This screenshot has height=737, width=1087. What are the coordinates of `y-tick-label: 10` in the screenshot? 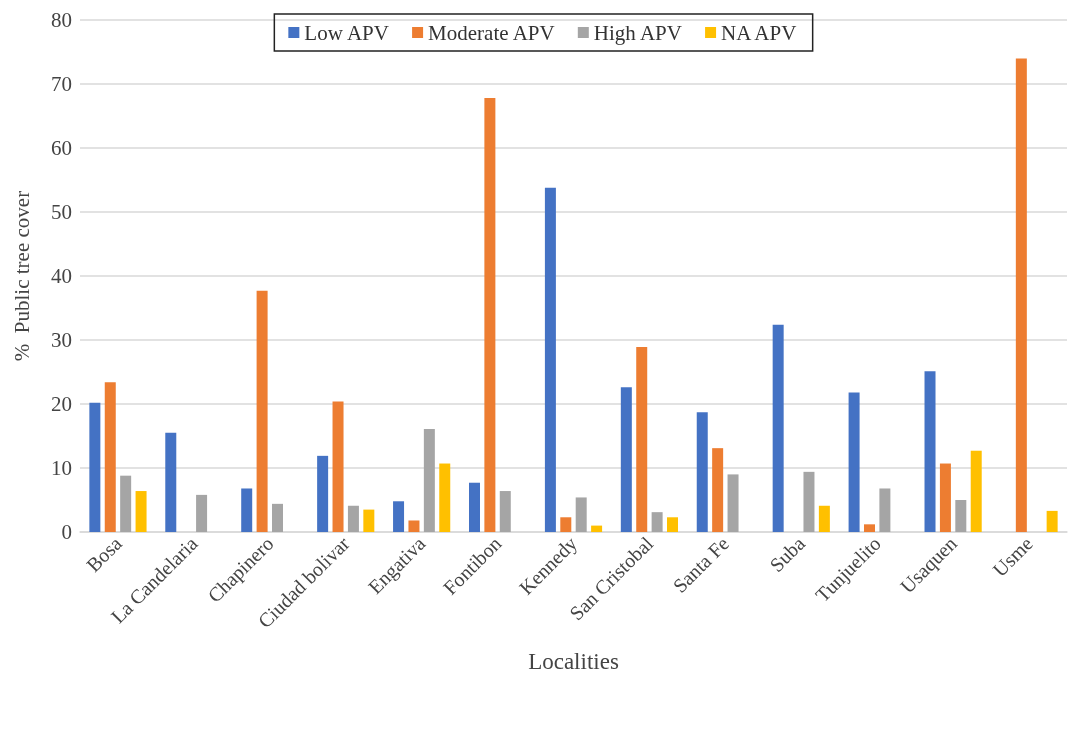 It's located at (61, 468).